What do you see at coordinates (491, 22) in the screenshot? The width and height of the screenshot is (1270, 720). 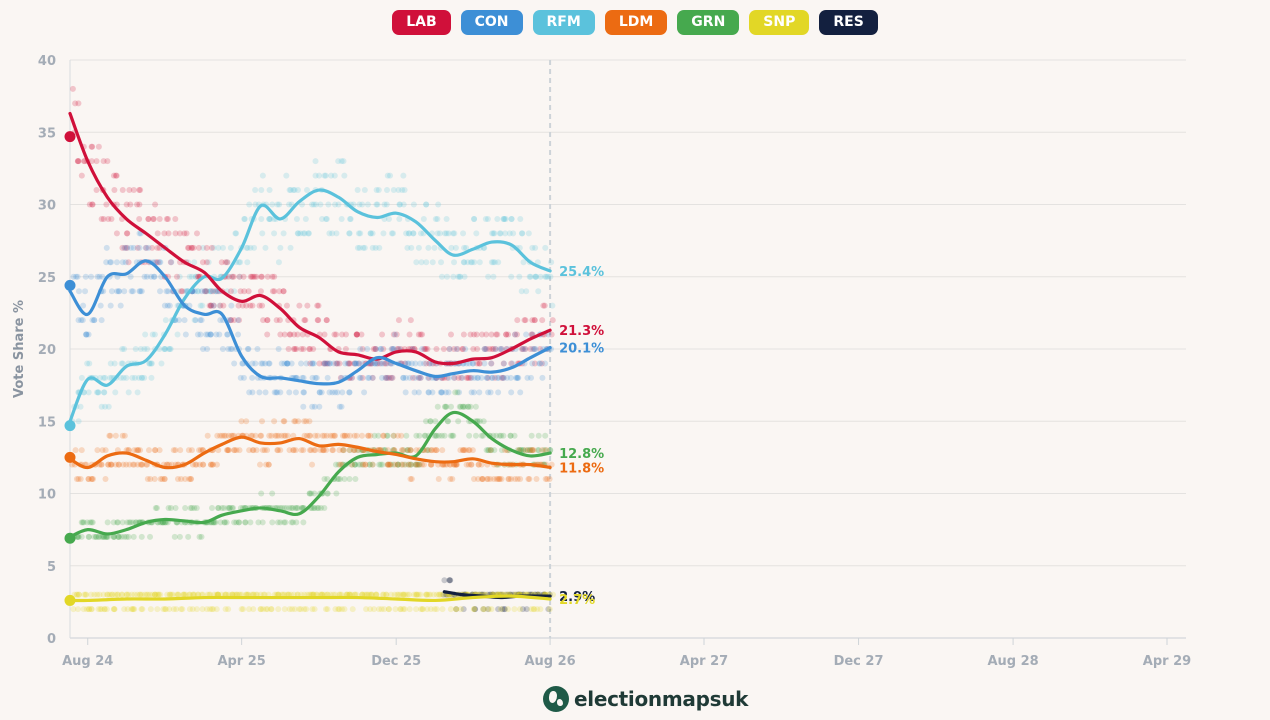 I see `legend-con: CON` at bounding box center [491, 22].